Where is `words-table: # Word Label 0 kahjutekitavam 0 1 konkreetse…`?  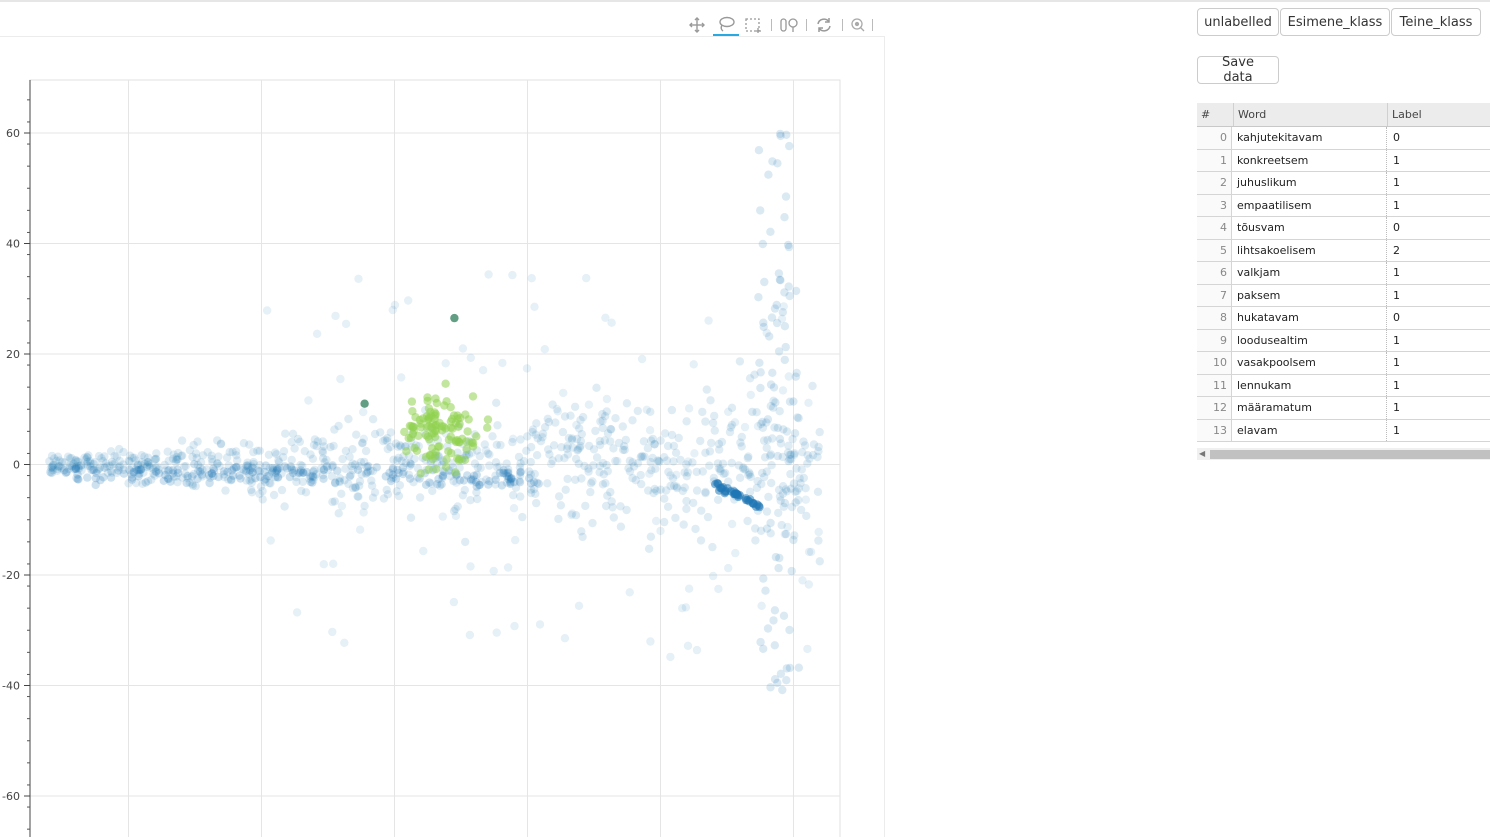
words-table: # Word Label 0 kahjutekitavam 0 1 konkreetse… is located at coordinates (1343, 282).